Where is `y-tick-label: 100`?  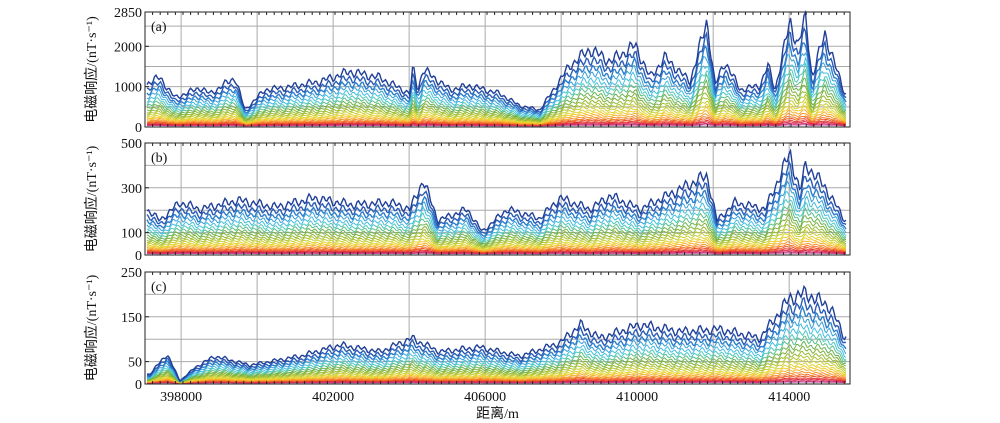
y-tick-label: 100 is located at coordinates (131, 234).